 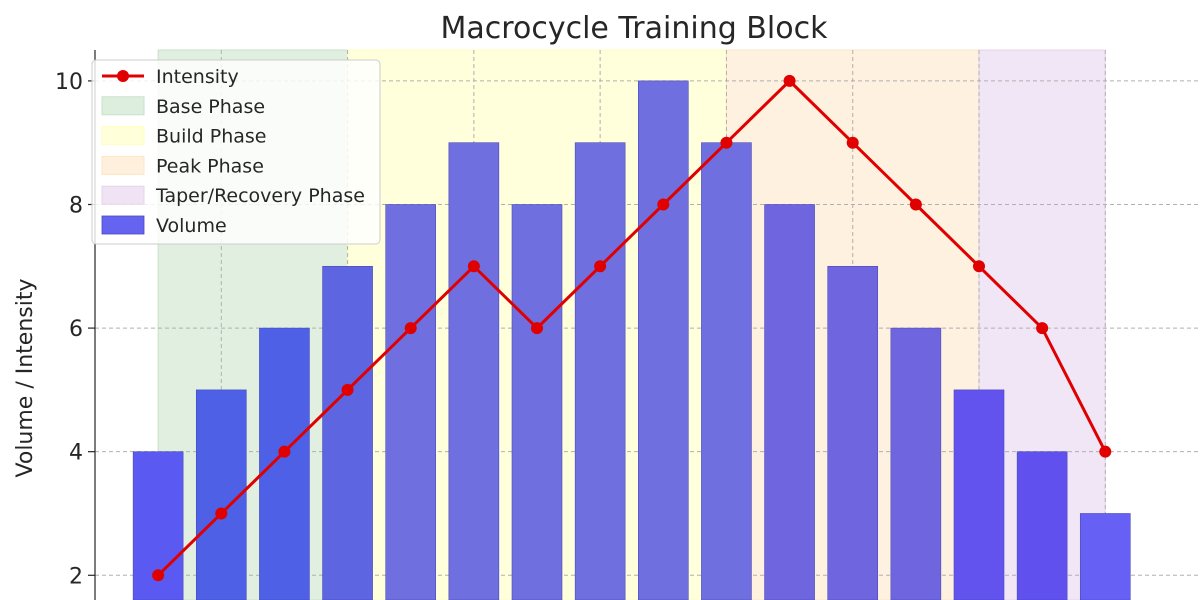 What do you see at coordinates (69, 82) in the screenshot?
I see `y-tick-label: 10` at bounding box center [69, 82].